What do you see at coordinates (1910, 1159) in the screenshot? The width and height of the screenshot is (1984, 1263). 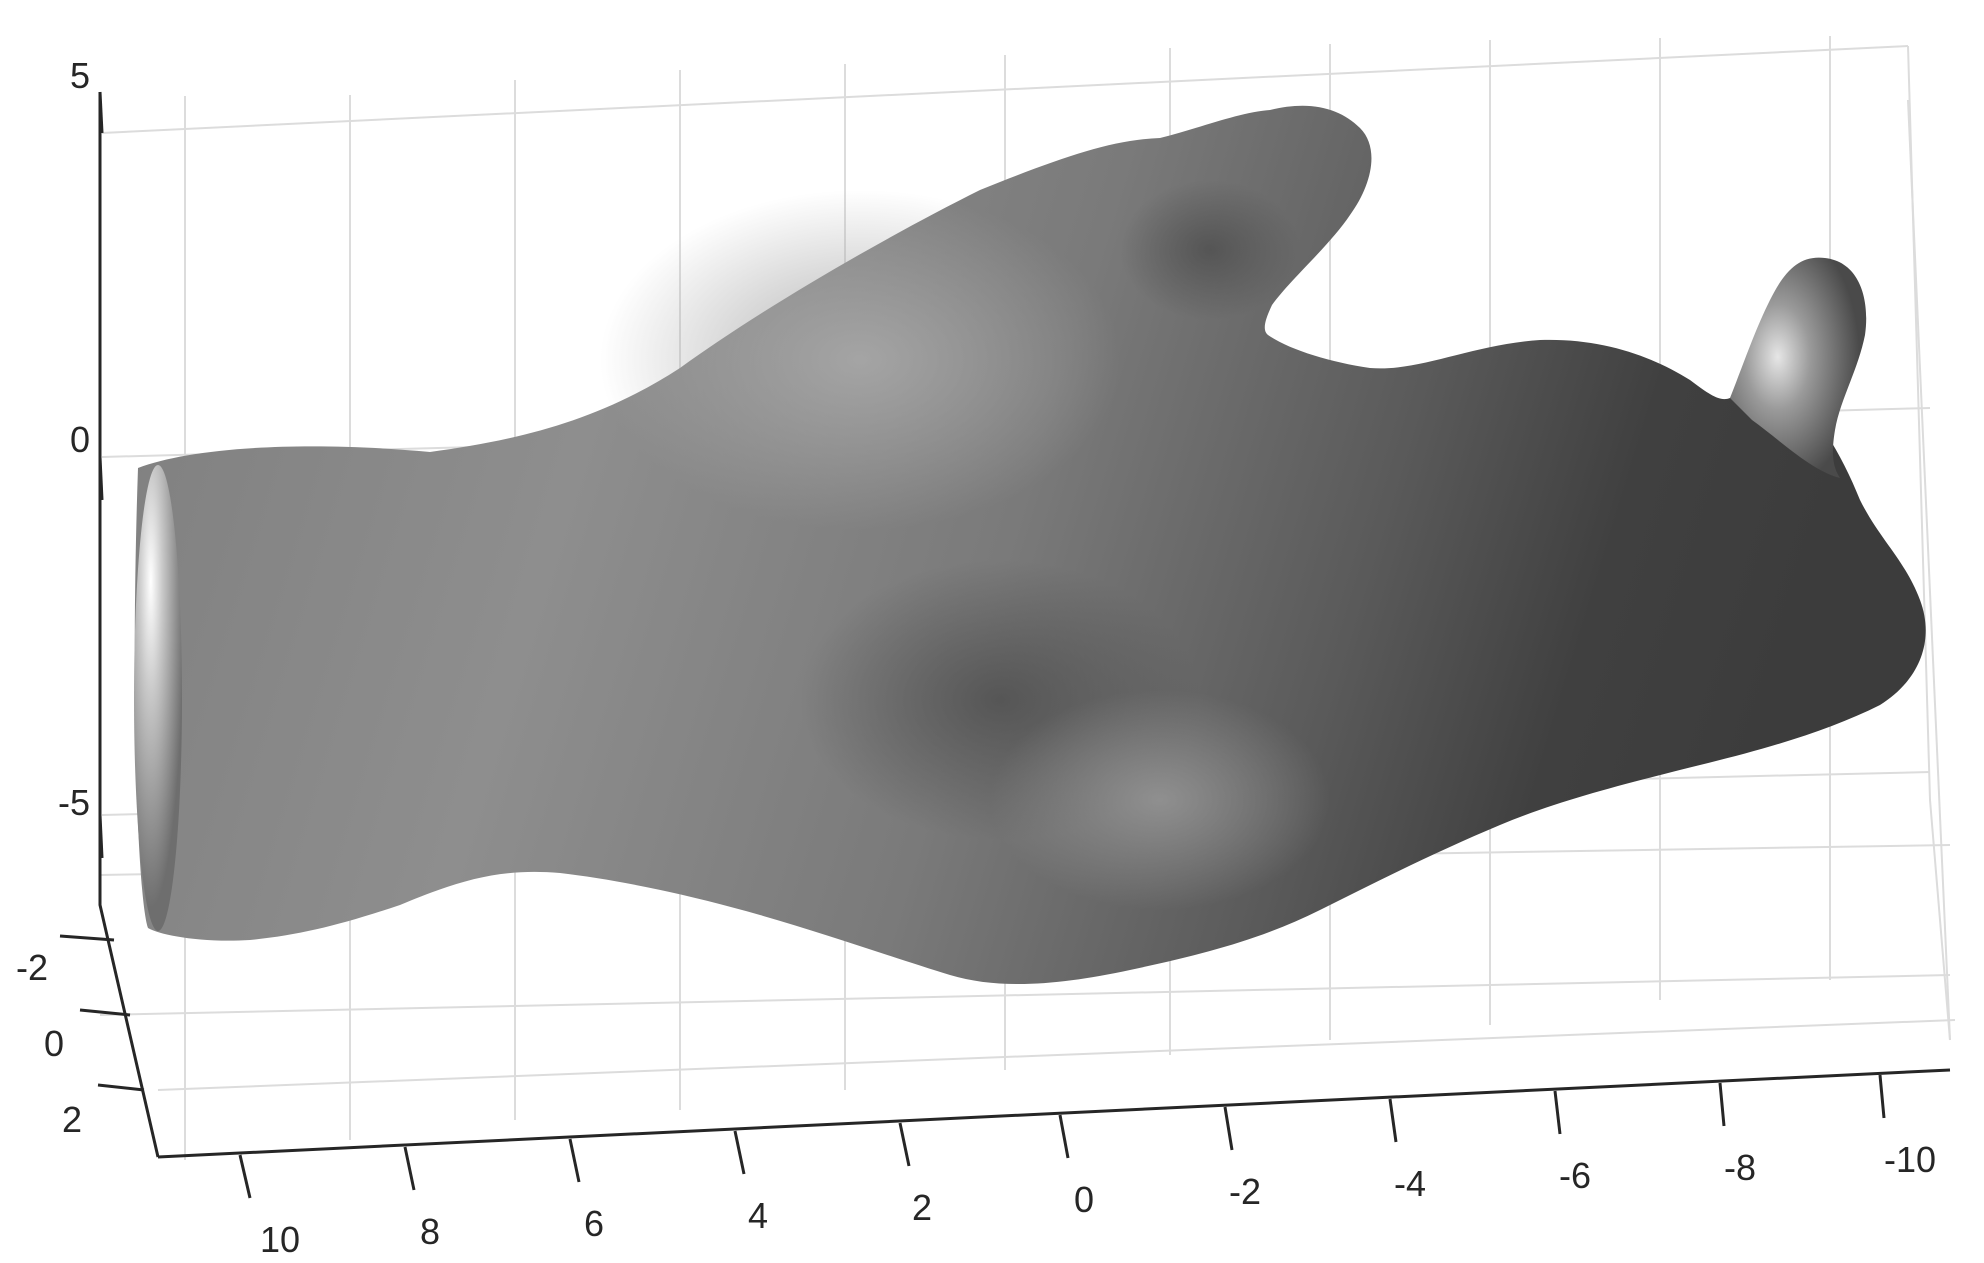 I see `x-tick-label: -10` at bounding box center [1910, 1159].